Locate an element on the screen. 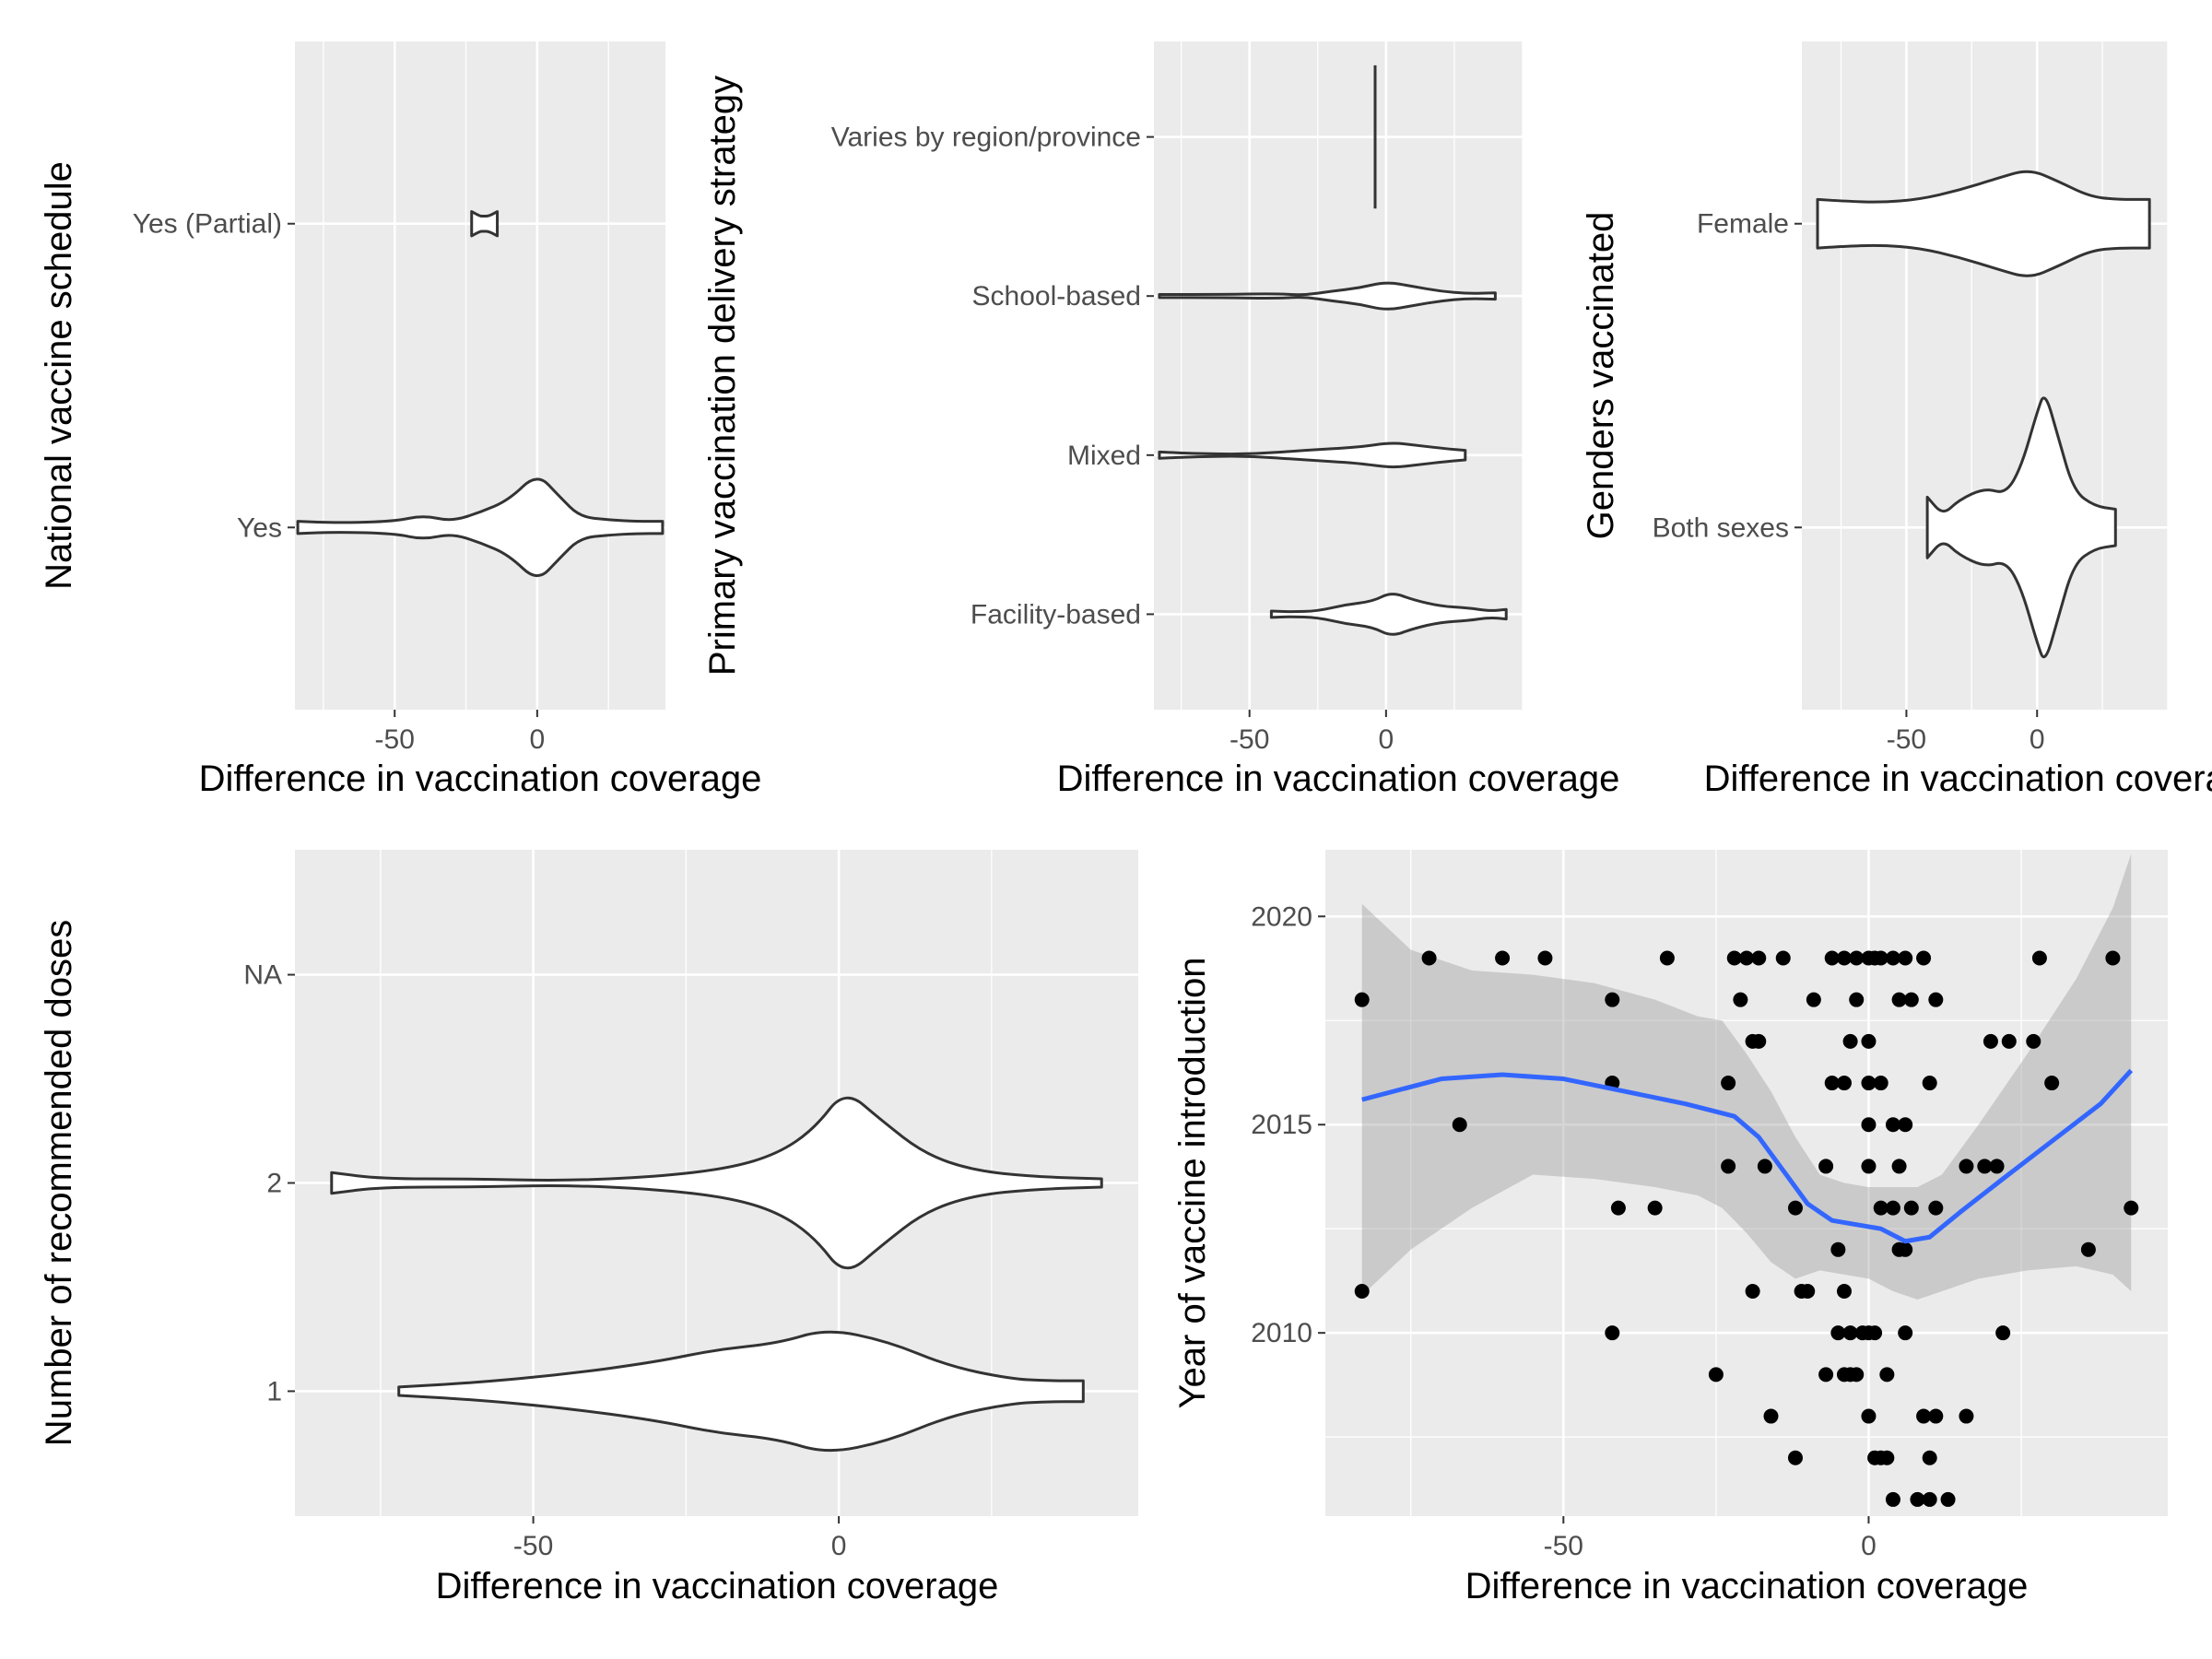  y-tick-label: 2020 is located at coordinates (1281, 916).